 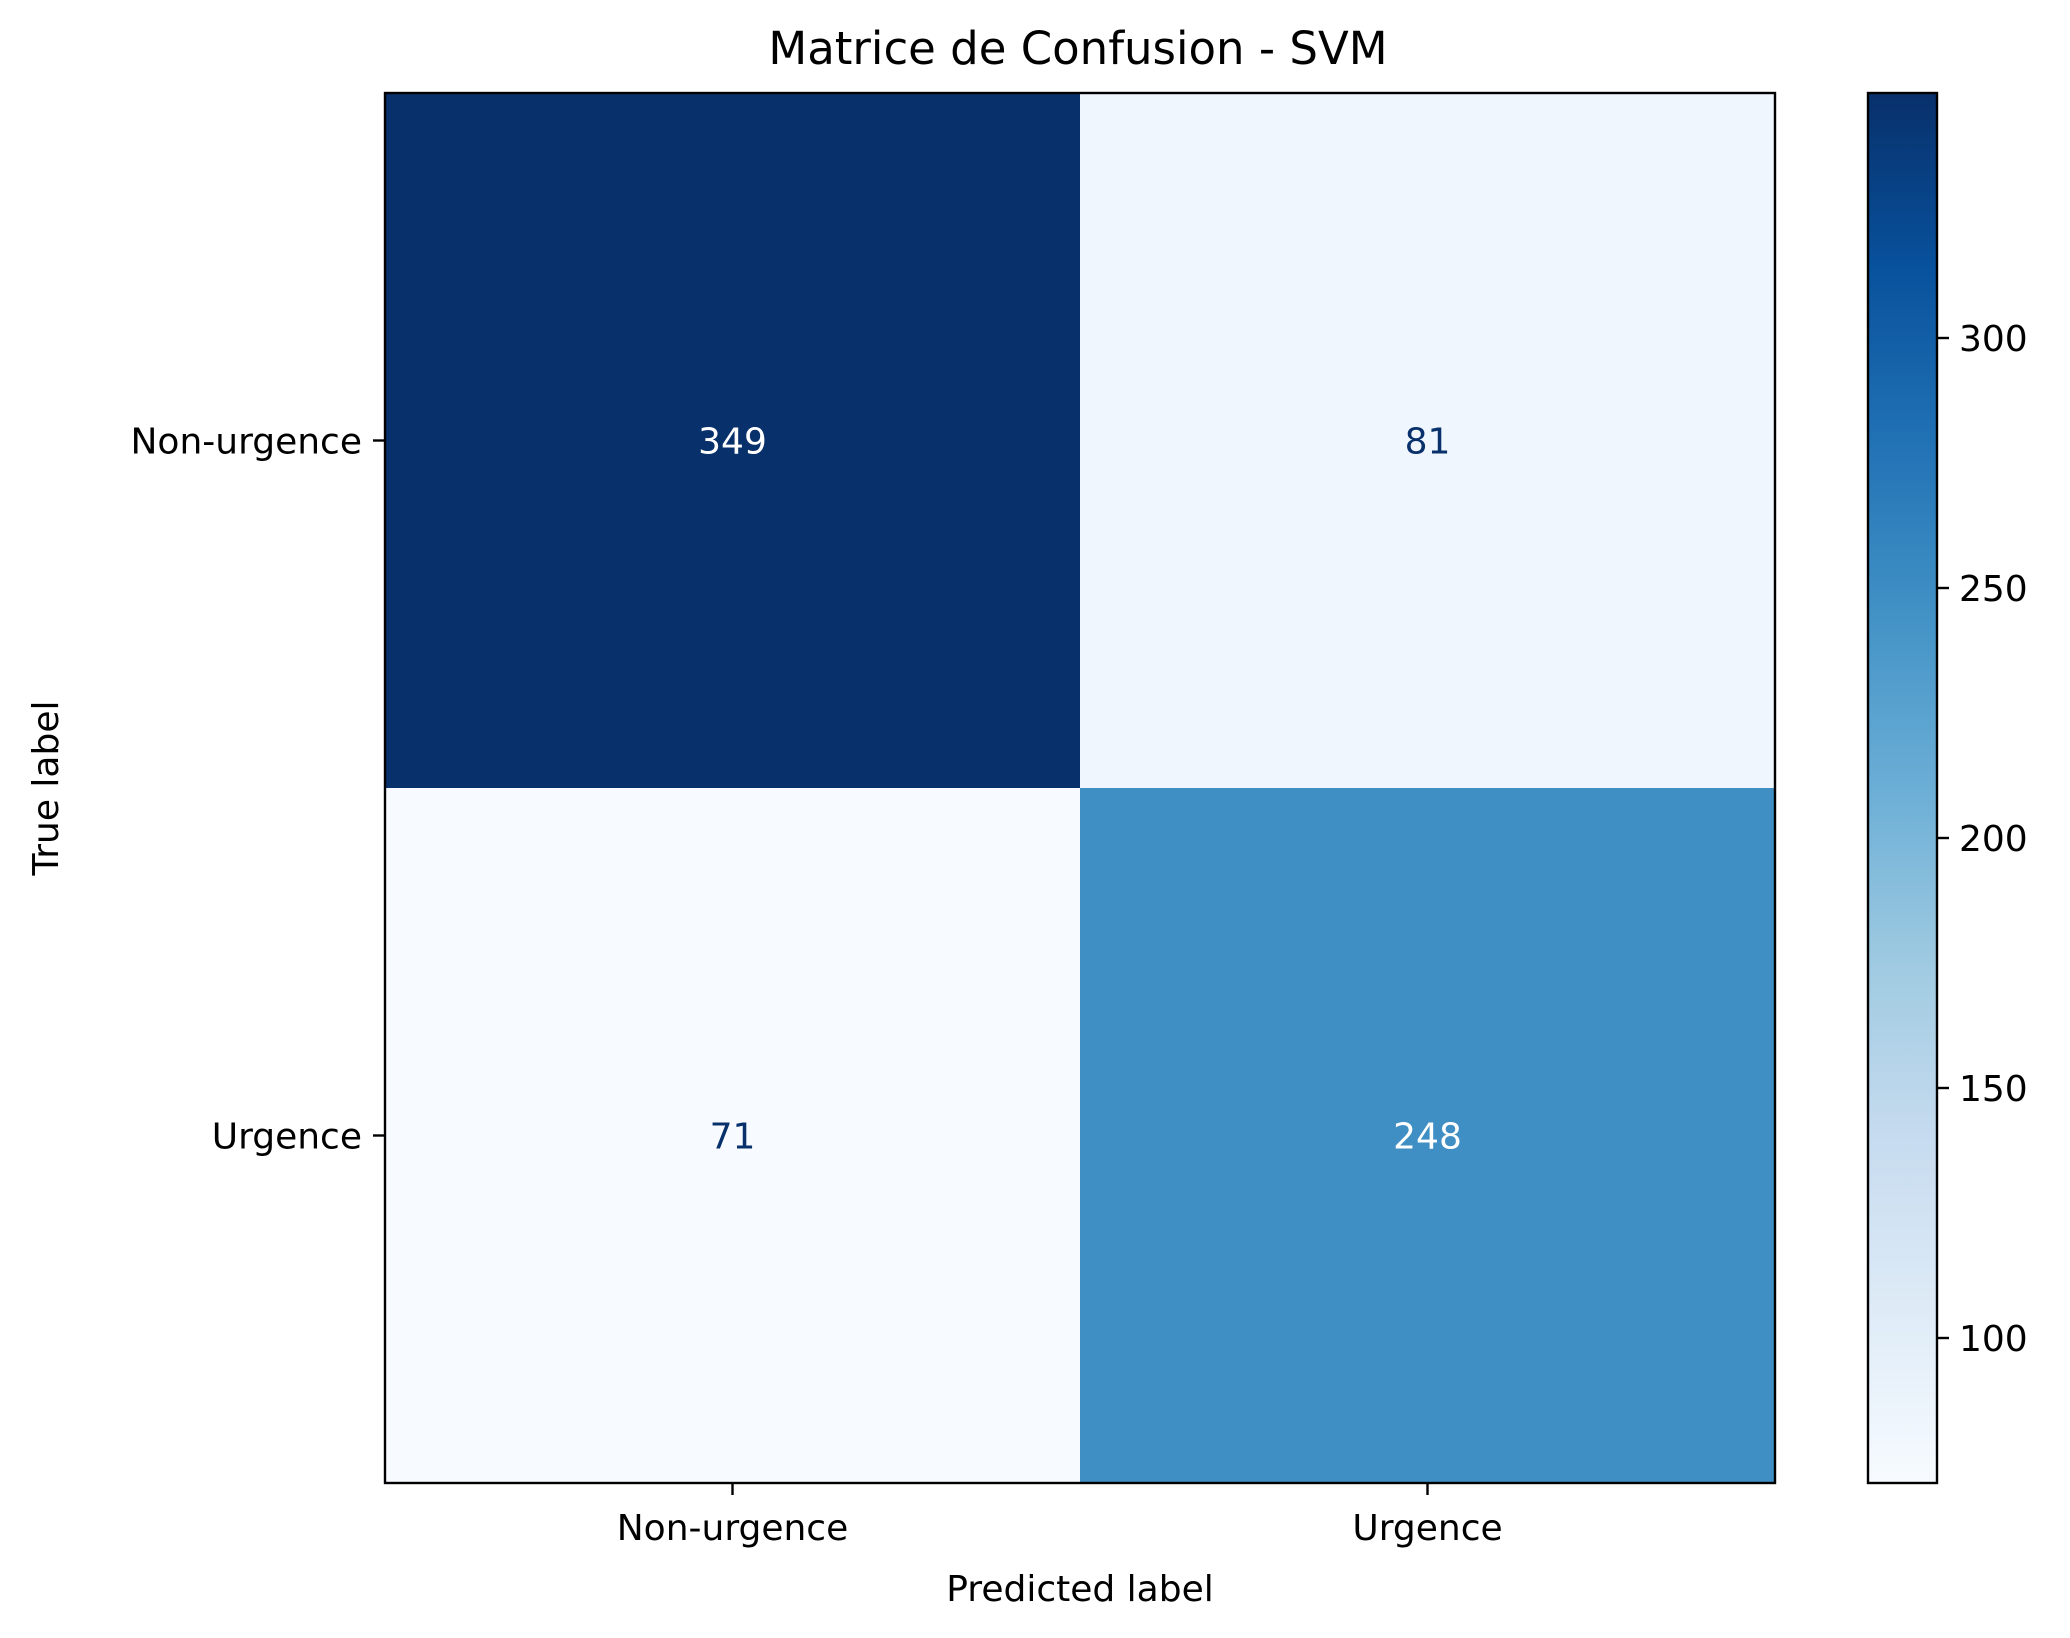 What do you see at coordinates (1427, 1528) in the screenshot?
I see `x-tick-label: Urgence` at bounding box center [1427, 1528].